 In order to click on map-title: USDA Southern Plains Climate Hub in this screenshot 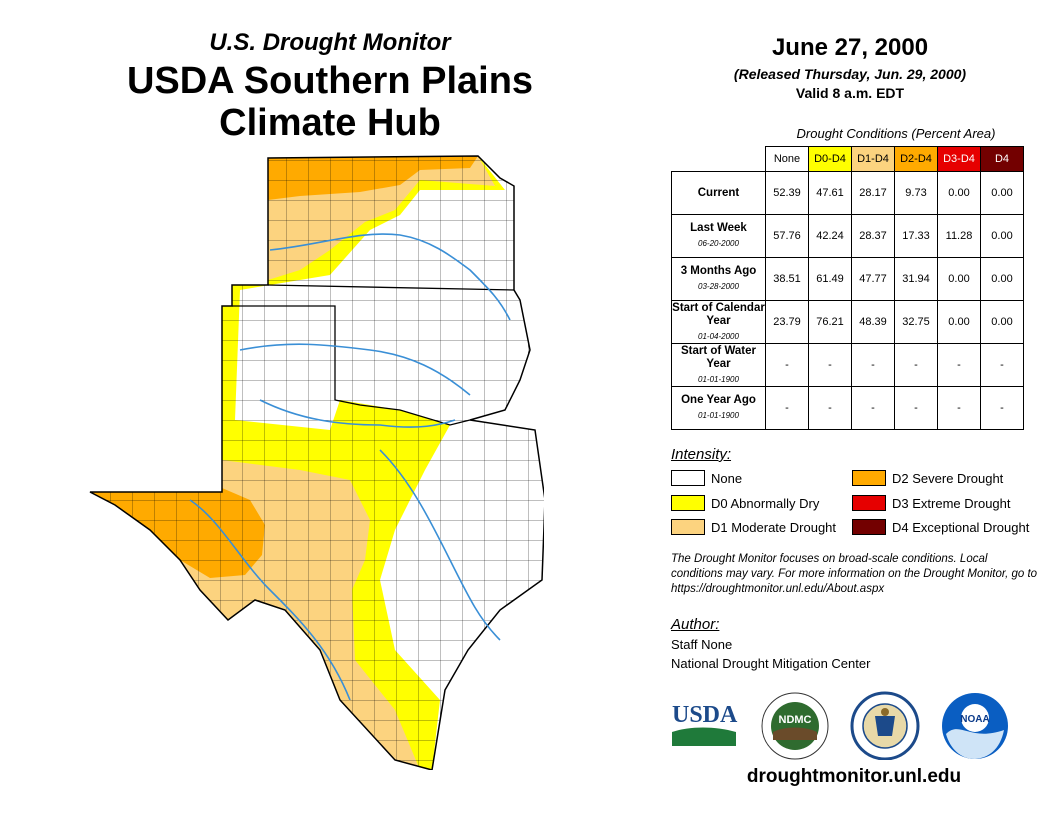, I will do `click(330, 102)`.